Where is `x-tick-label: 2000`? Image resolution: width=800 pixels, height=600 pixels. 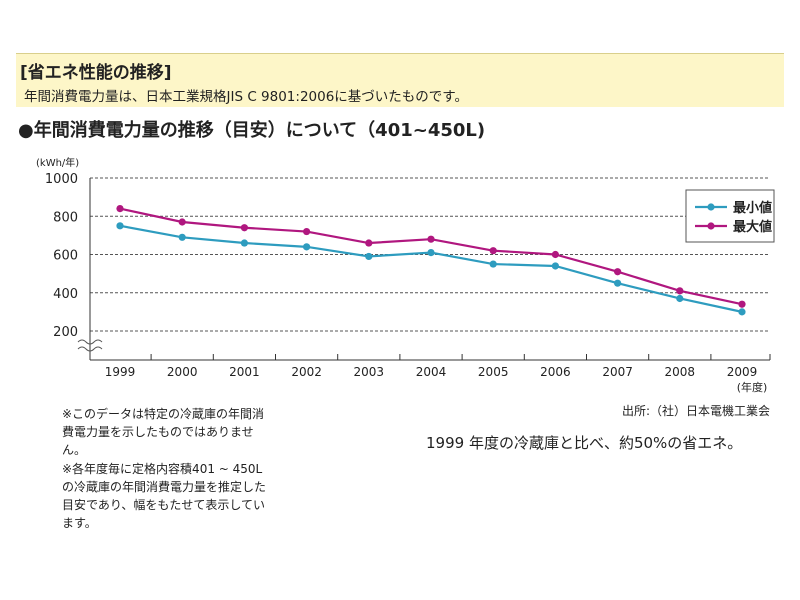
x-tick-label: 2000 is located at coordinates (182, 372).